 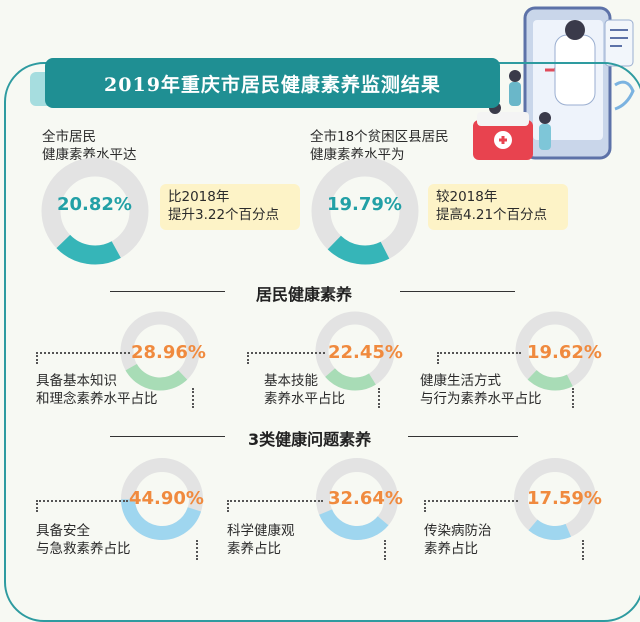 I want to click on s2-2-label-line-1: 科学健康观, so click(x=261, y=531).